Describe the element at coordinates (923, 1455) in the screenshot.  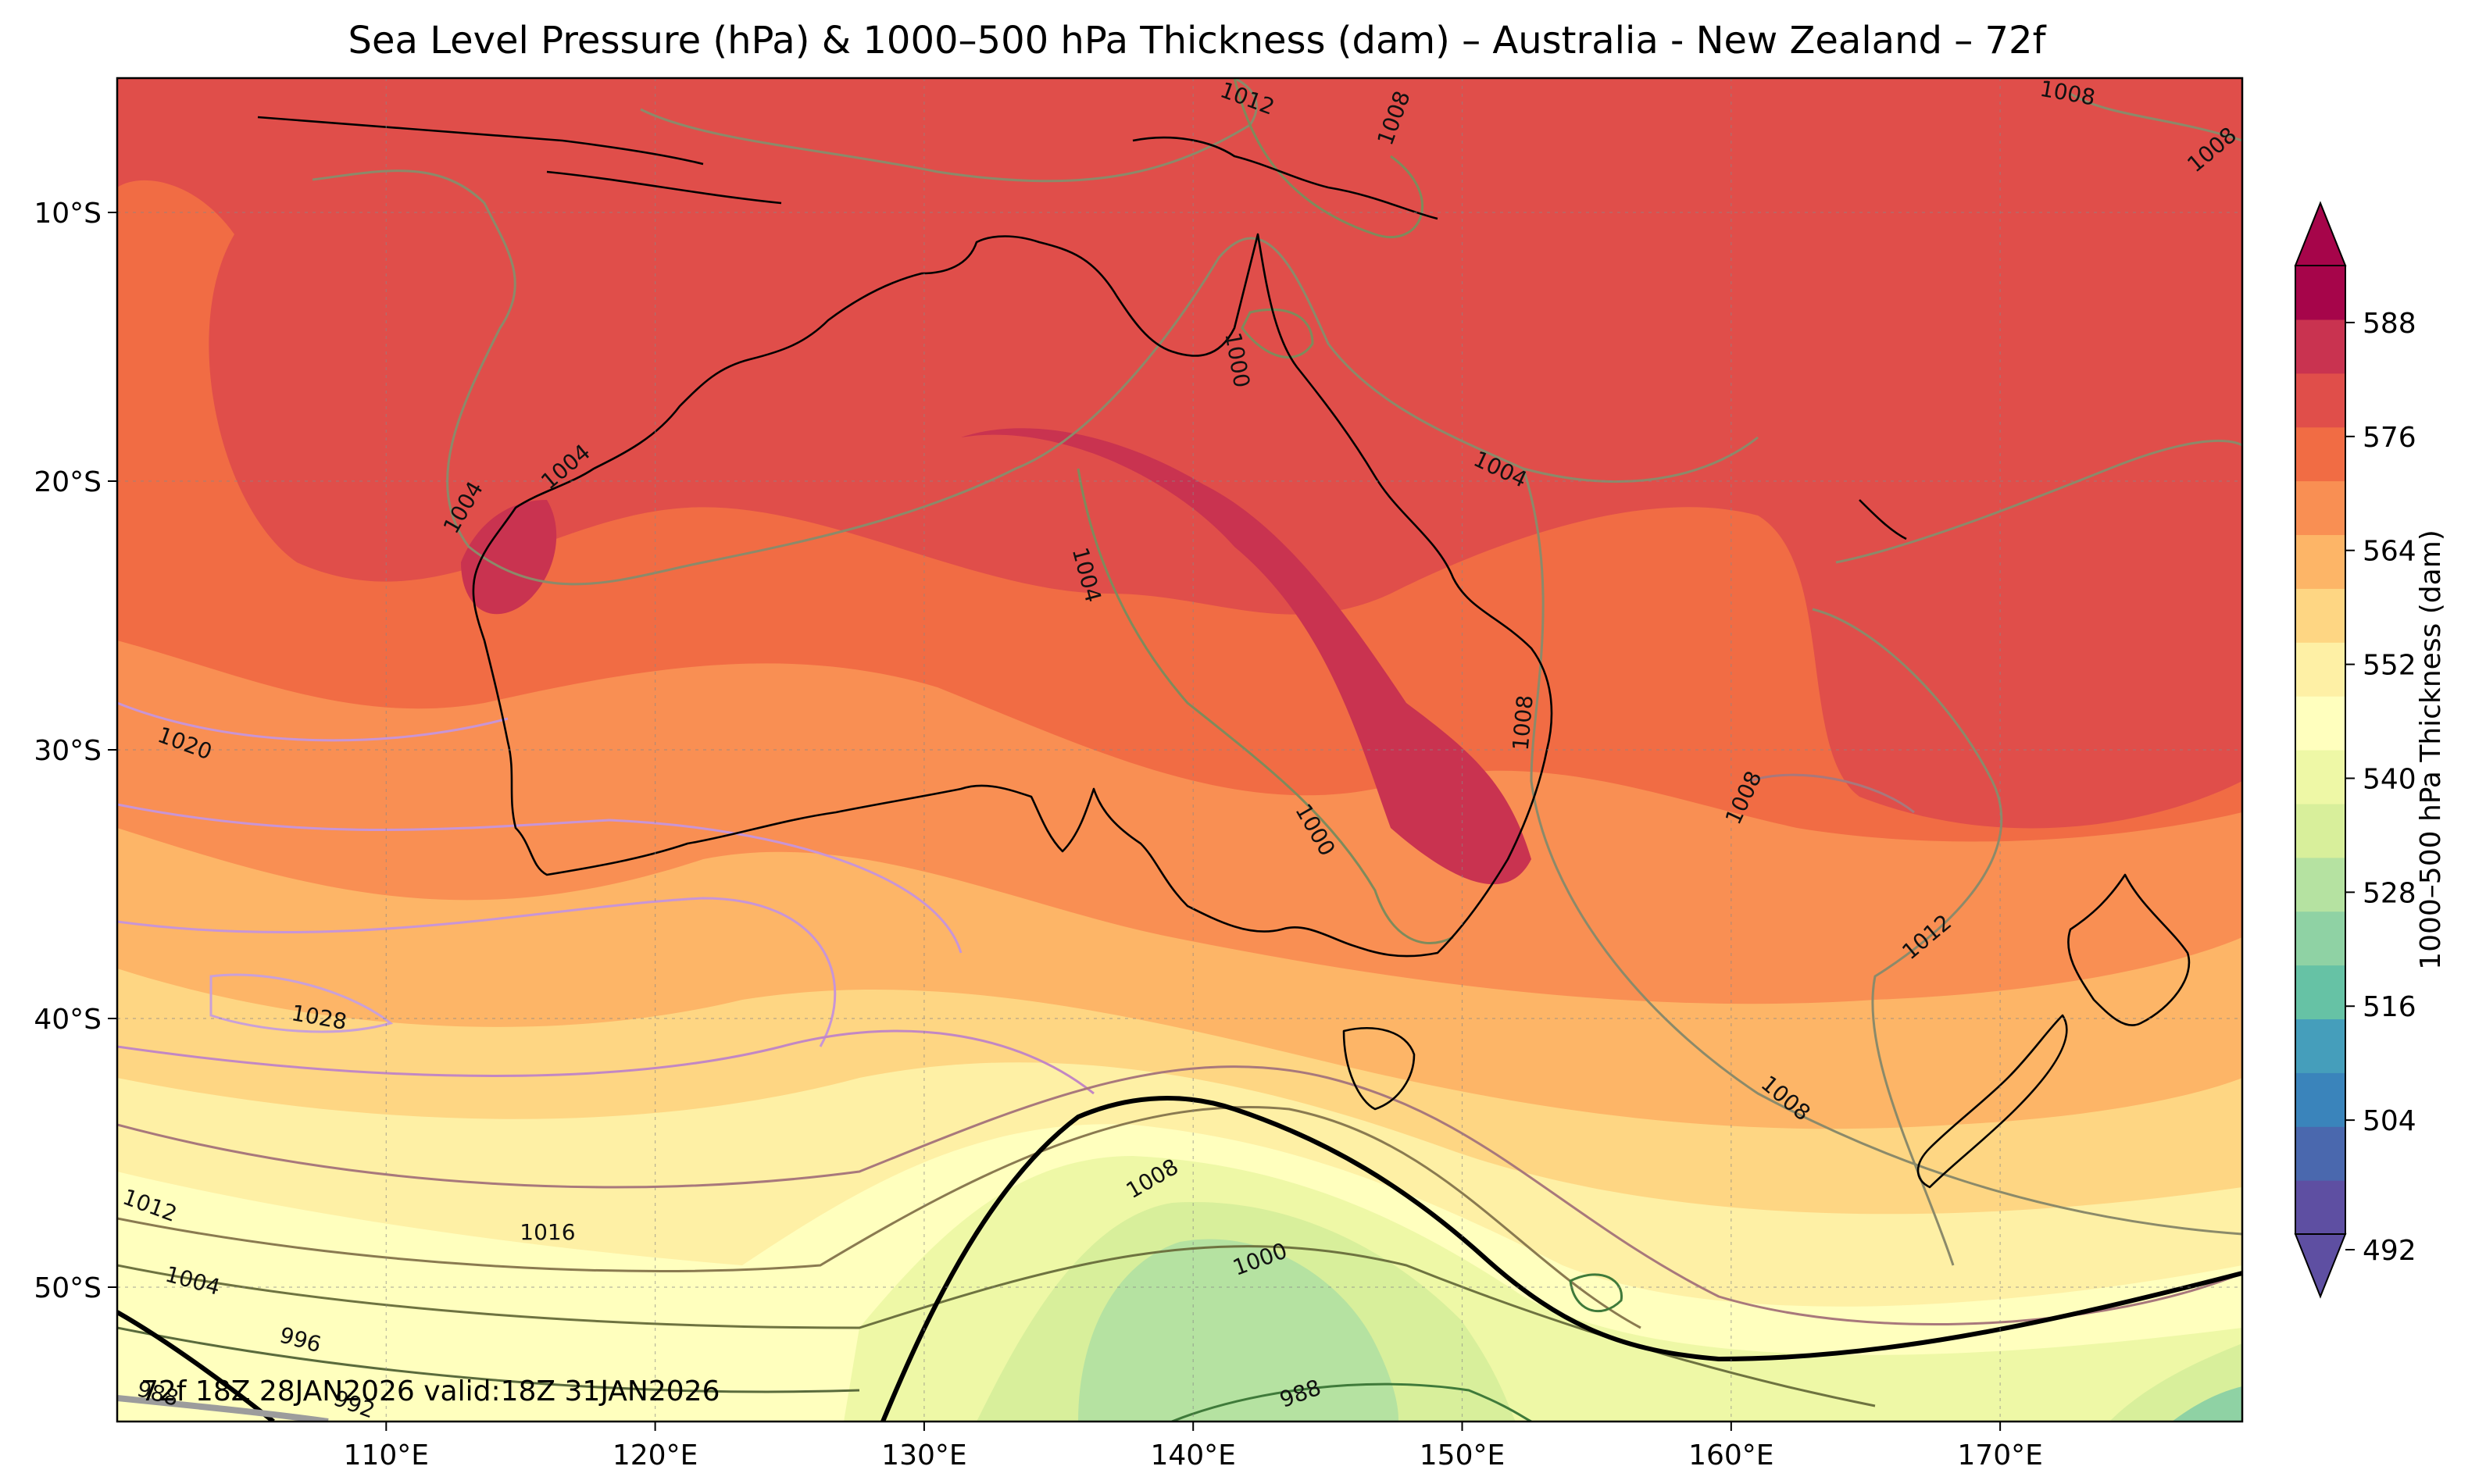
I see `lon-tick-label: 130°E` at that location.